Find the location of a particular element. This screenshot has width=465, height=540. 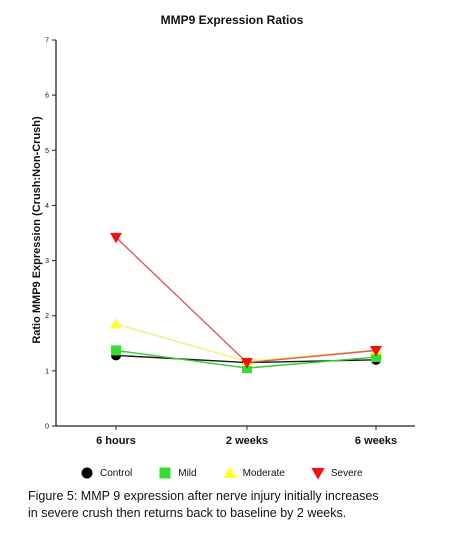

legend-label: Severe is located at coordinates (346, 473).